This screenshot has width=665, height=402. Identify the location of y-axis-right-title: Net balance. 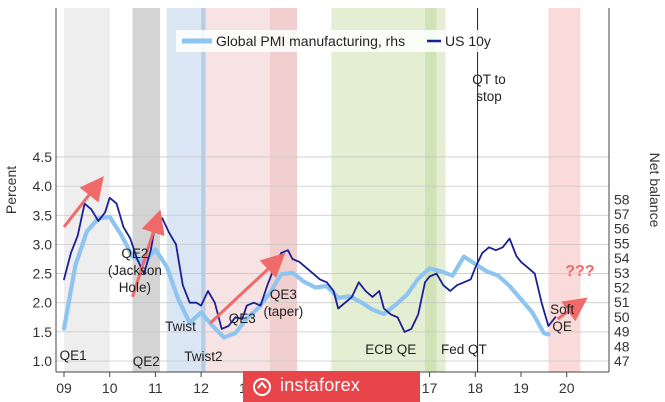
(655, 190).